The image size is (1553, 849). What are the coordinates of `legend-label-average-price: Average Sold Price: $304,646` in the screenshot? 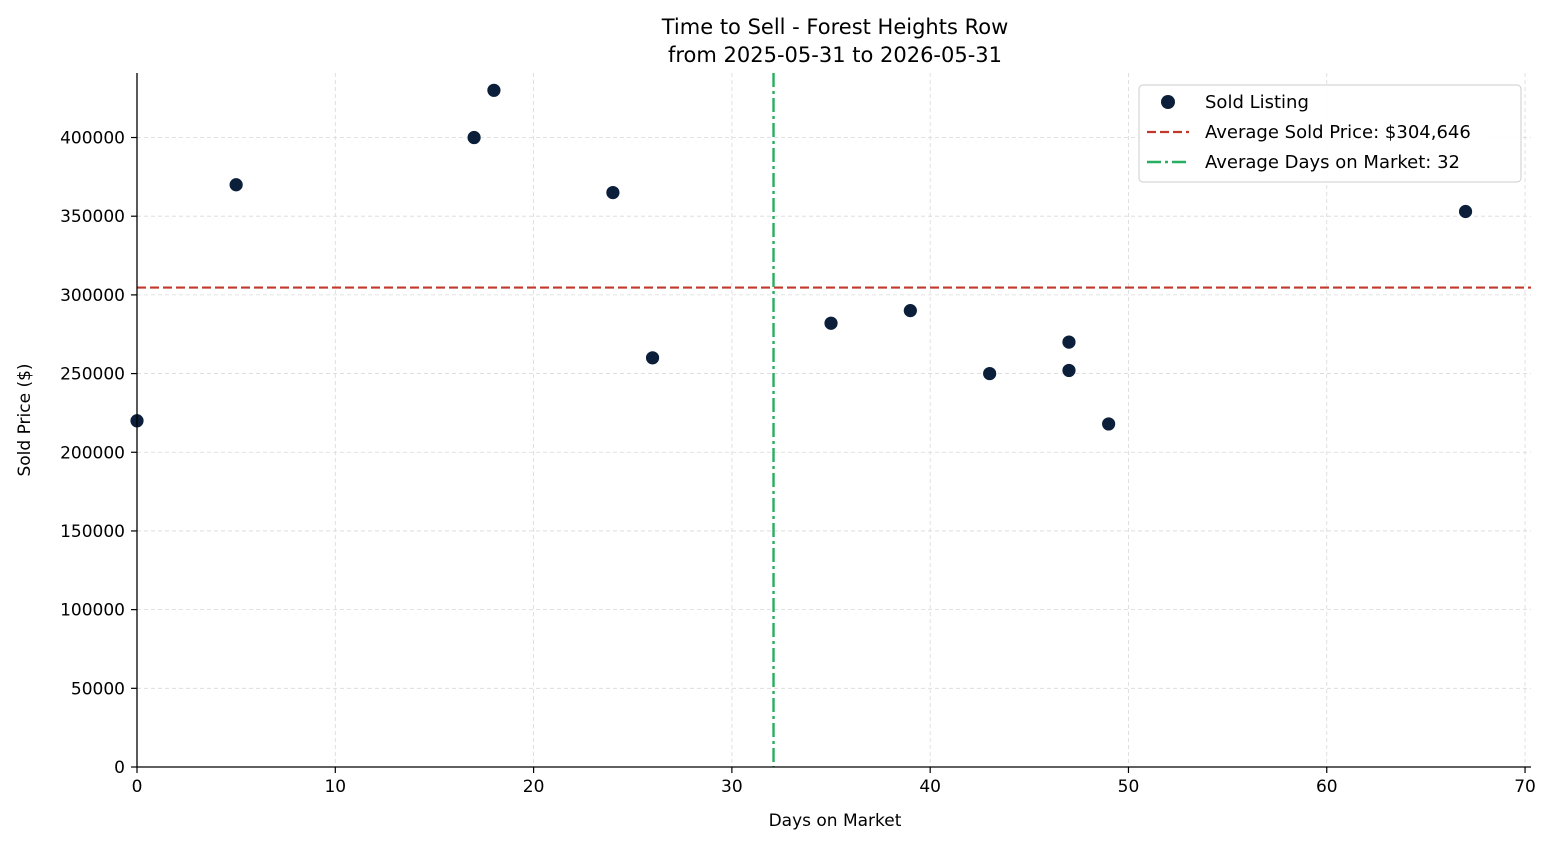 It's located at (1338, 132).